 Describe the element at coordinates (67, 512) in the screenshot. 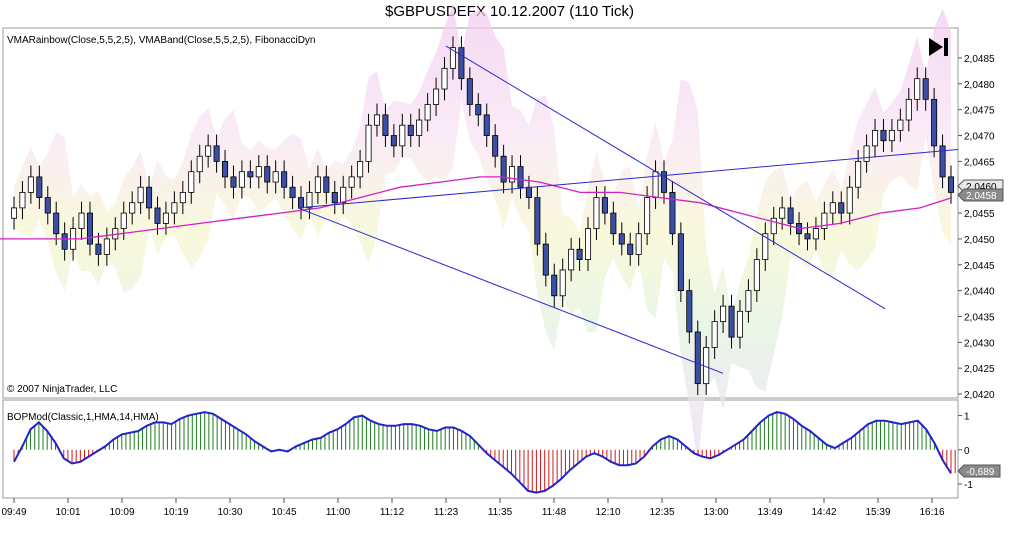

I see `time-tick-label: 10:01` at that location.